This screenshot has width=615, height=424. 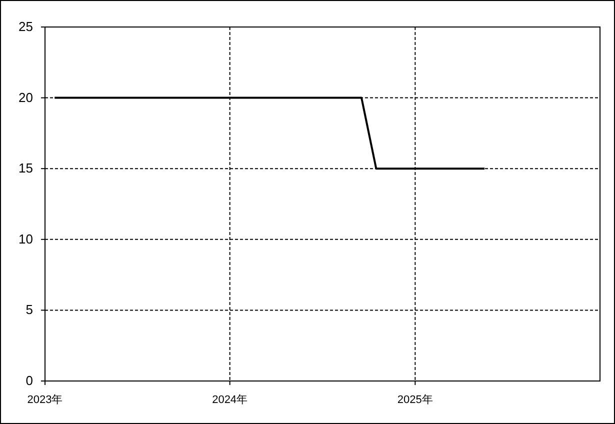 What do you see at coordinates (415, 400) in the screenshot?
I see `x-tick-label: 2025年` at bounding box center [415, 400].